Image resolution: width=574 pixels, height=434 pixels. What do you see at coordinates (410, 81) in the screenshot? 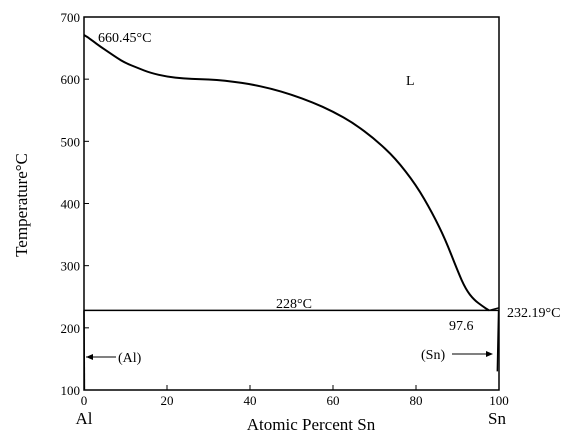
I see `liquid-region-label: L` at bounding box center [410, 81].